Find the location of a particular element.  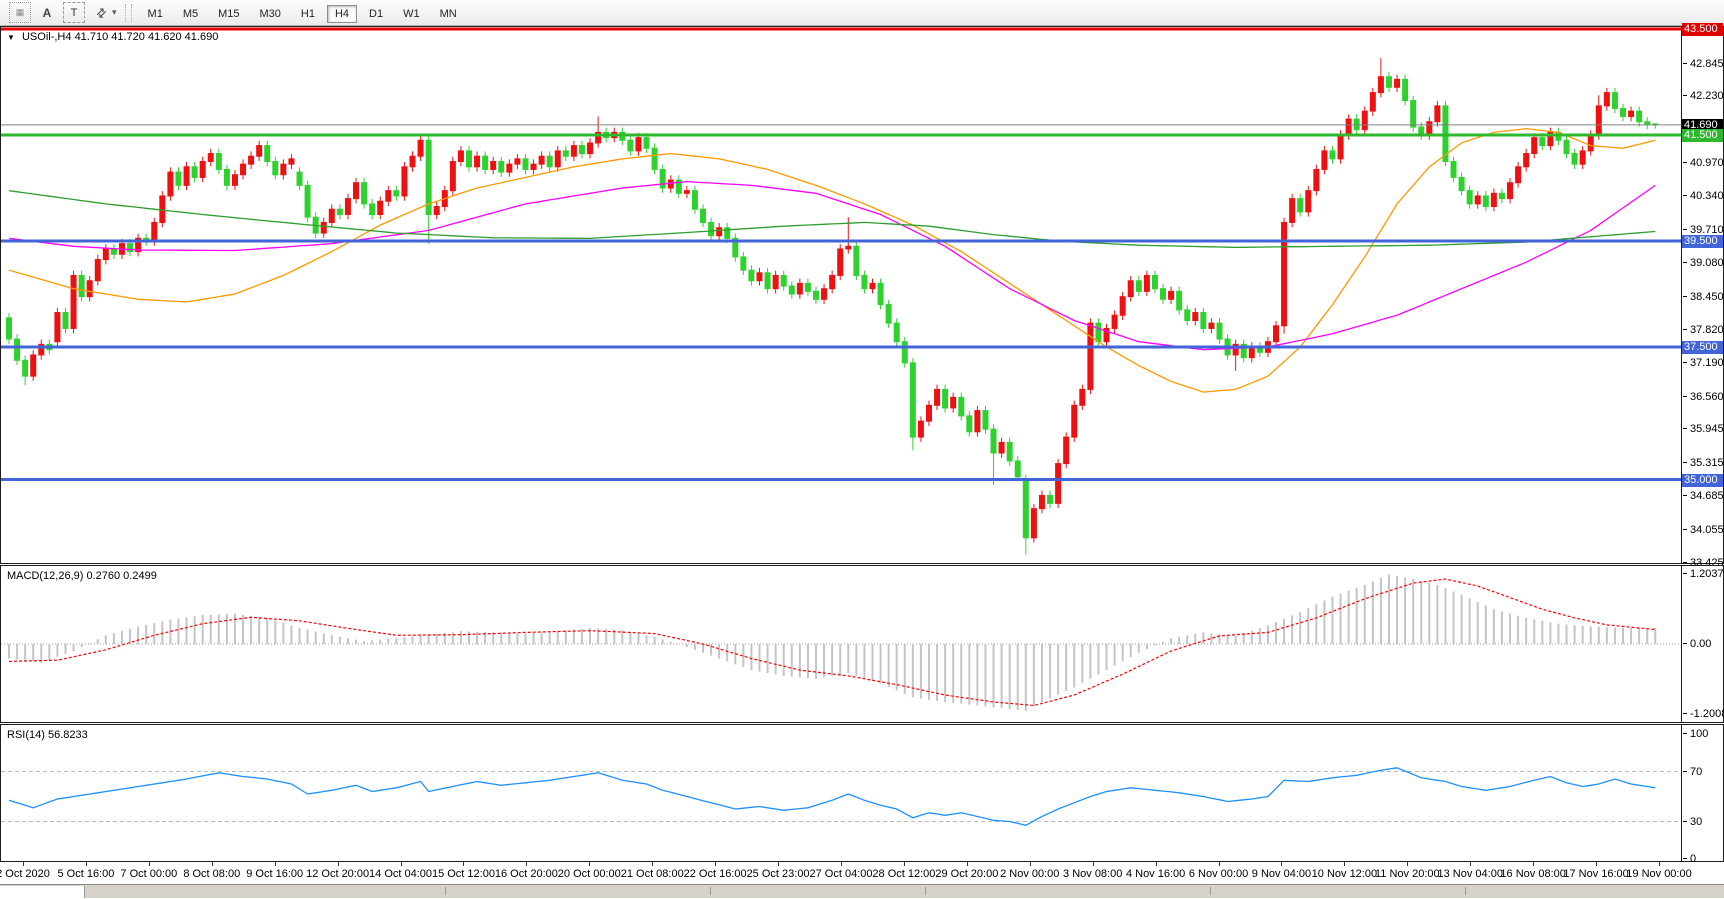

date-axis-label: 16 Oct 20:00 is located at coordinates (526, 874).